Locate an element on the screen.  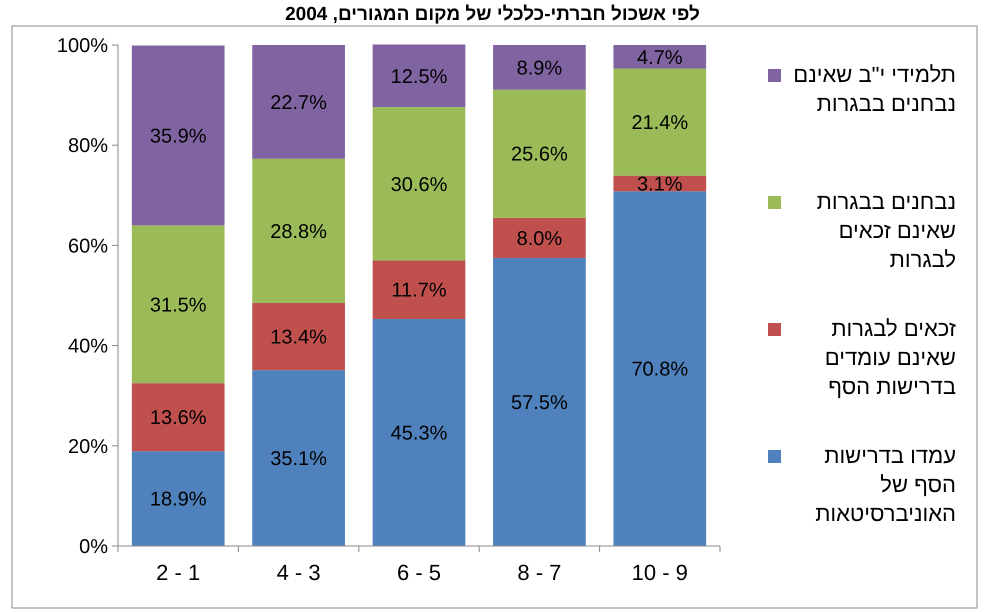
text: 4.7% is located at coordinates (660, 57).